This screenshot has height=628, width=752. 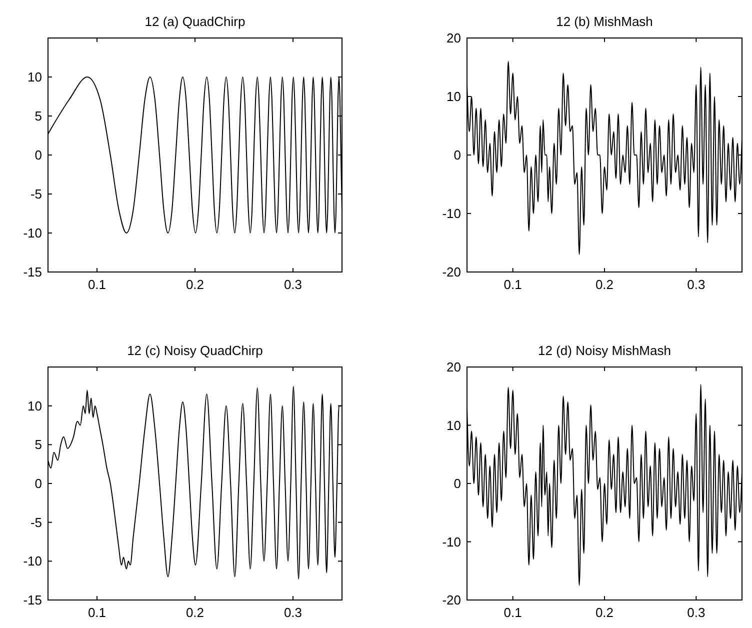 I want to click on chart-title: 12 (b) MishMash, so click(x=604, y=21).